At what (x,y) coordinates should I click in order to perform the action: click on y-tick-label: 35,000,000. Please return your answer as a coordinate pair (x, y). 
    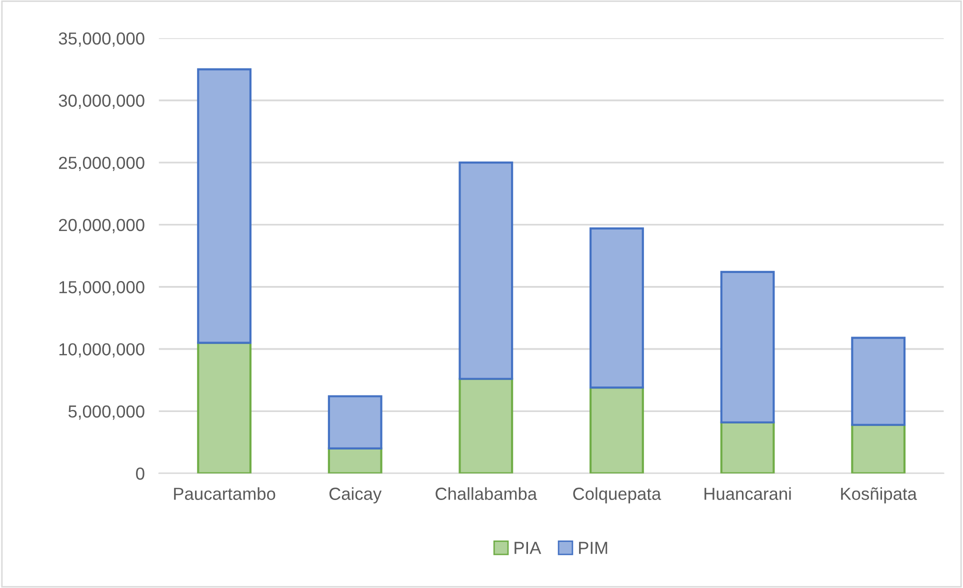
    Looking at the image, I should click on (101, 39).